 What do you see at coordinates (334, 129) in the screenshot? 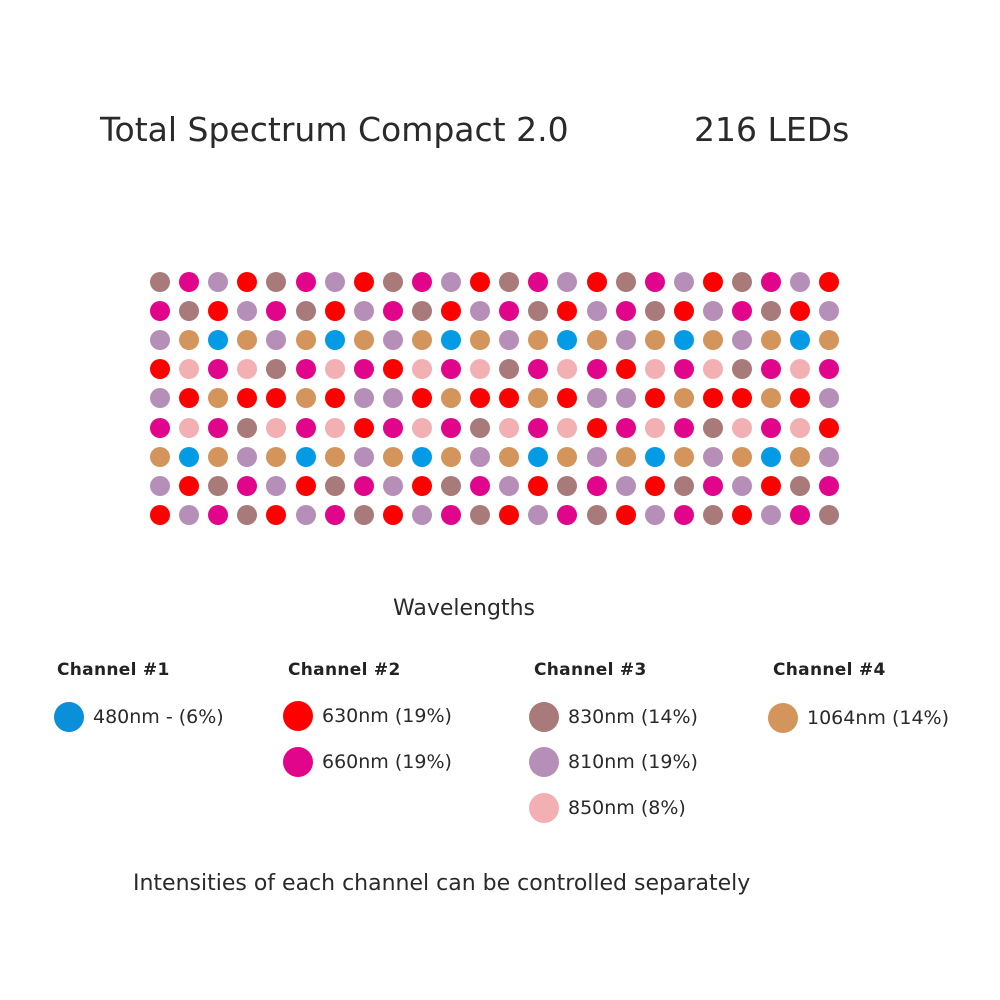
I see `product-title: Total Spectrum Compact 2.0` at bounding box center [334, 129].